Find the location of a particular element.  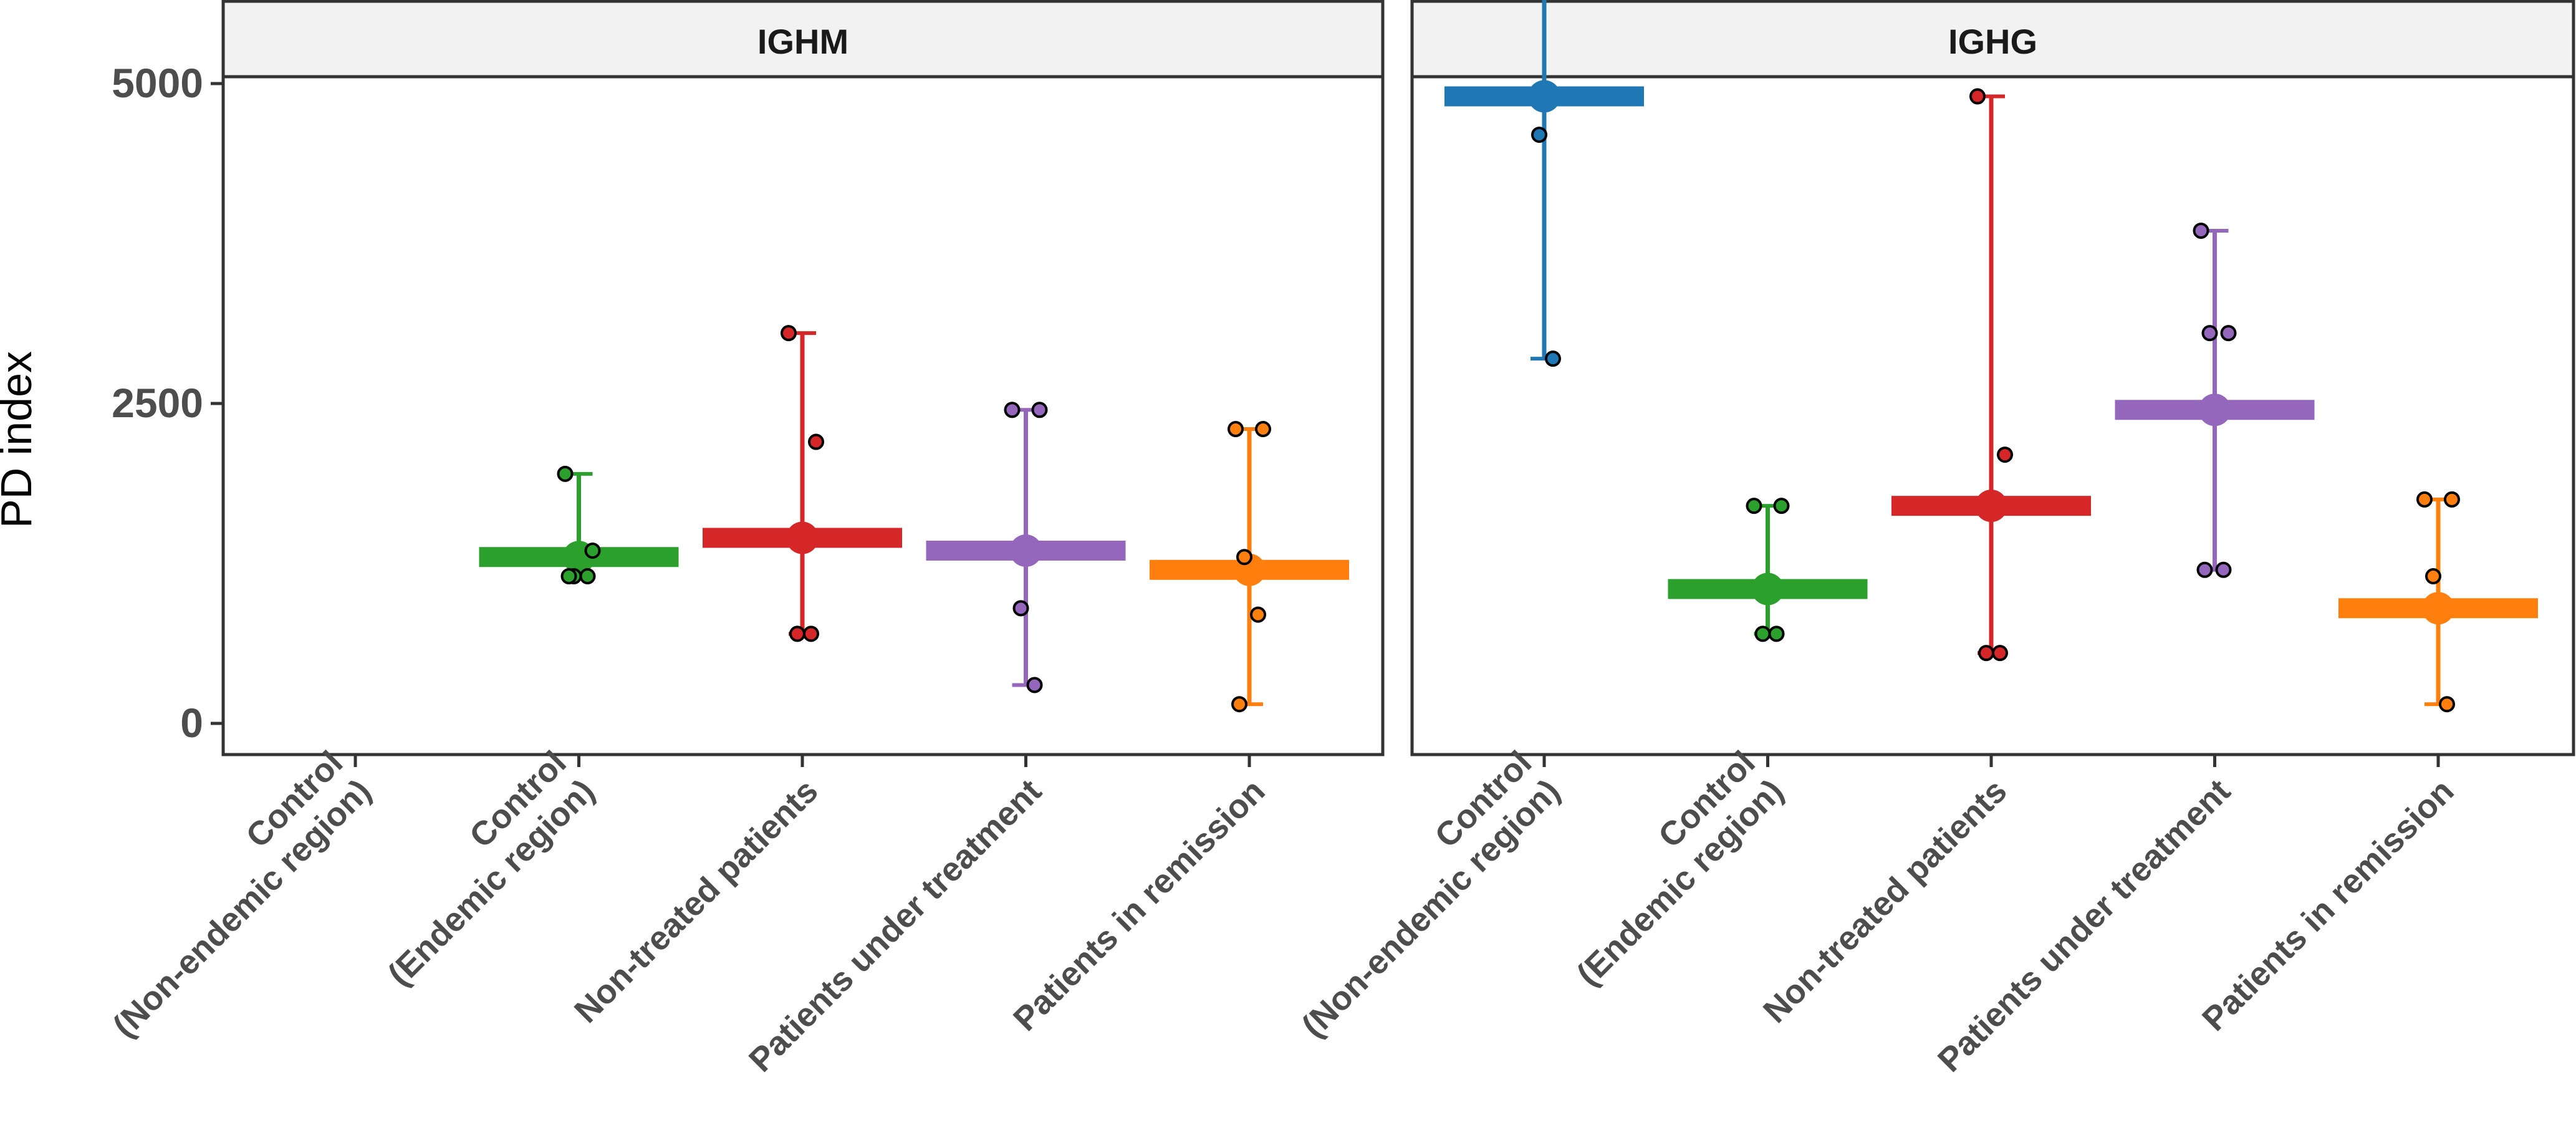

y-tick-label: 2500 is located at coordinates (157, 403).